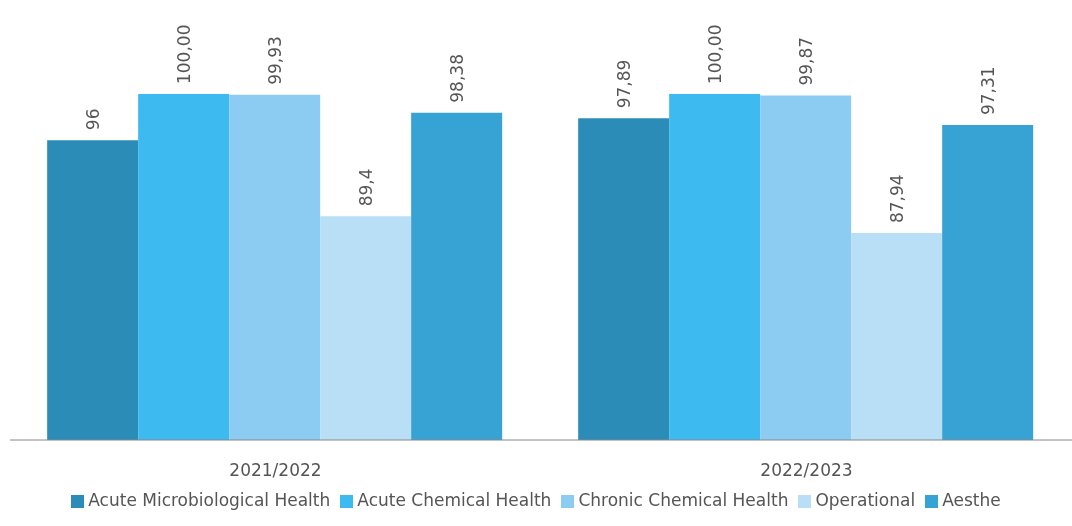 The width and height of the screenshot is (1072, 526). Describe the element at coordinates (971, 500) in the screenshot. I see `legend-label: Aesthe` at that location.